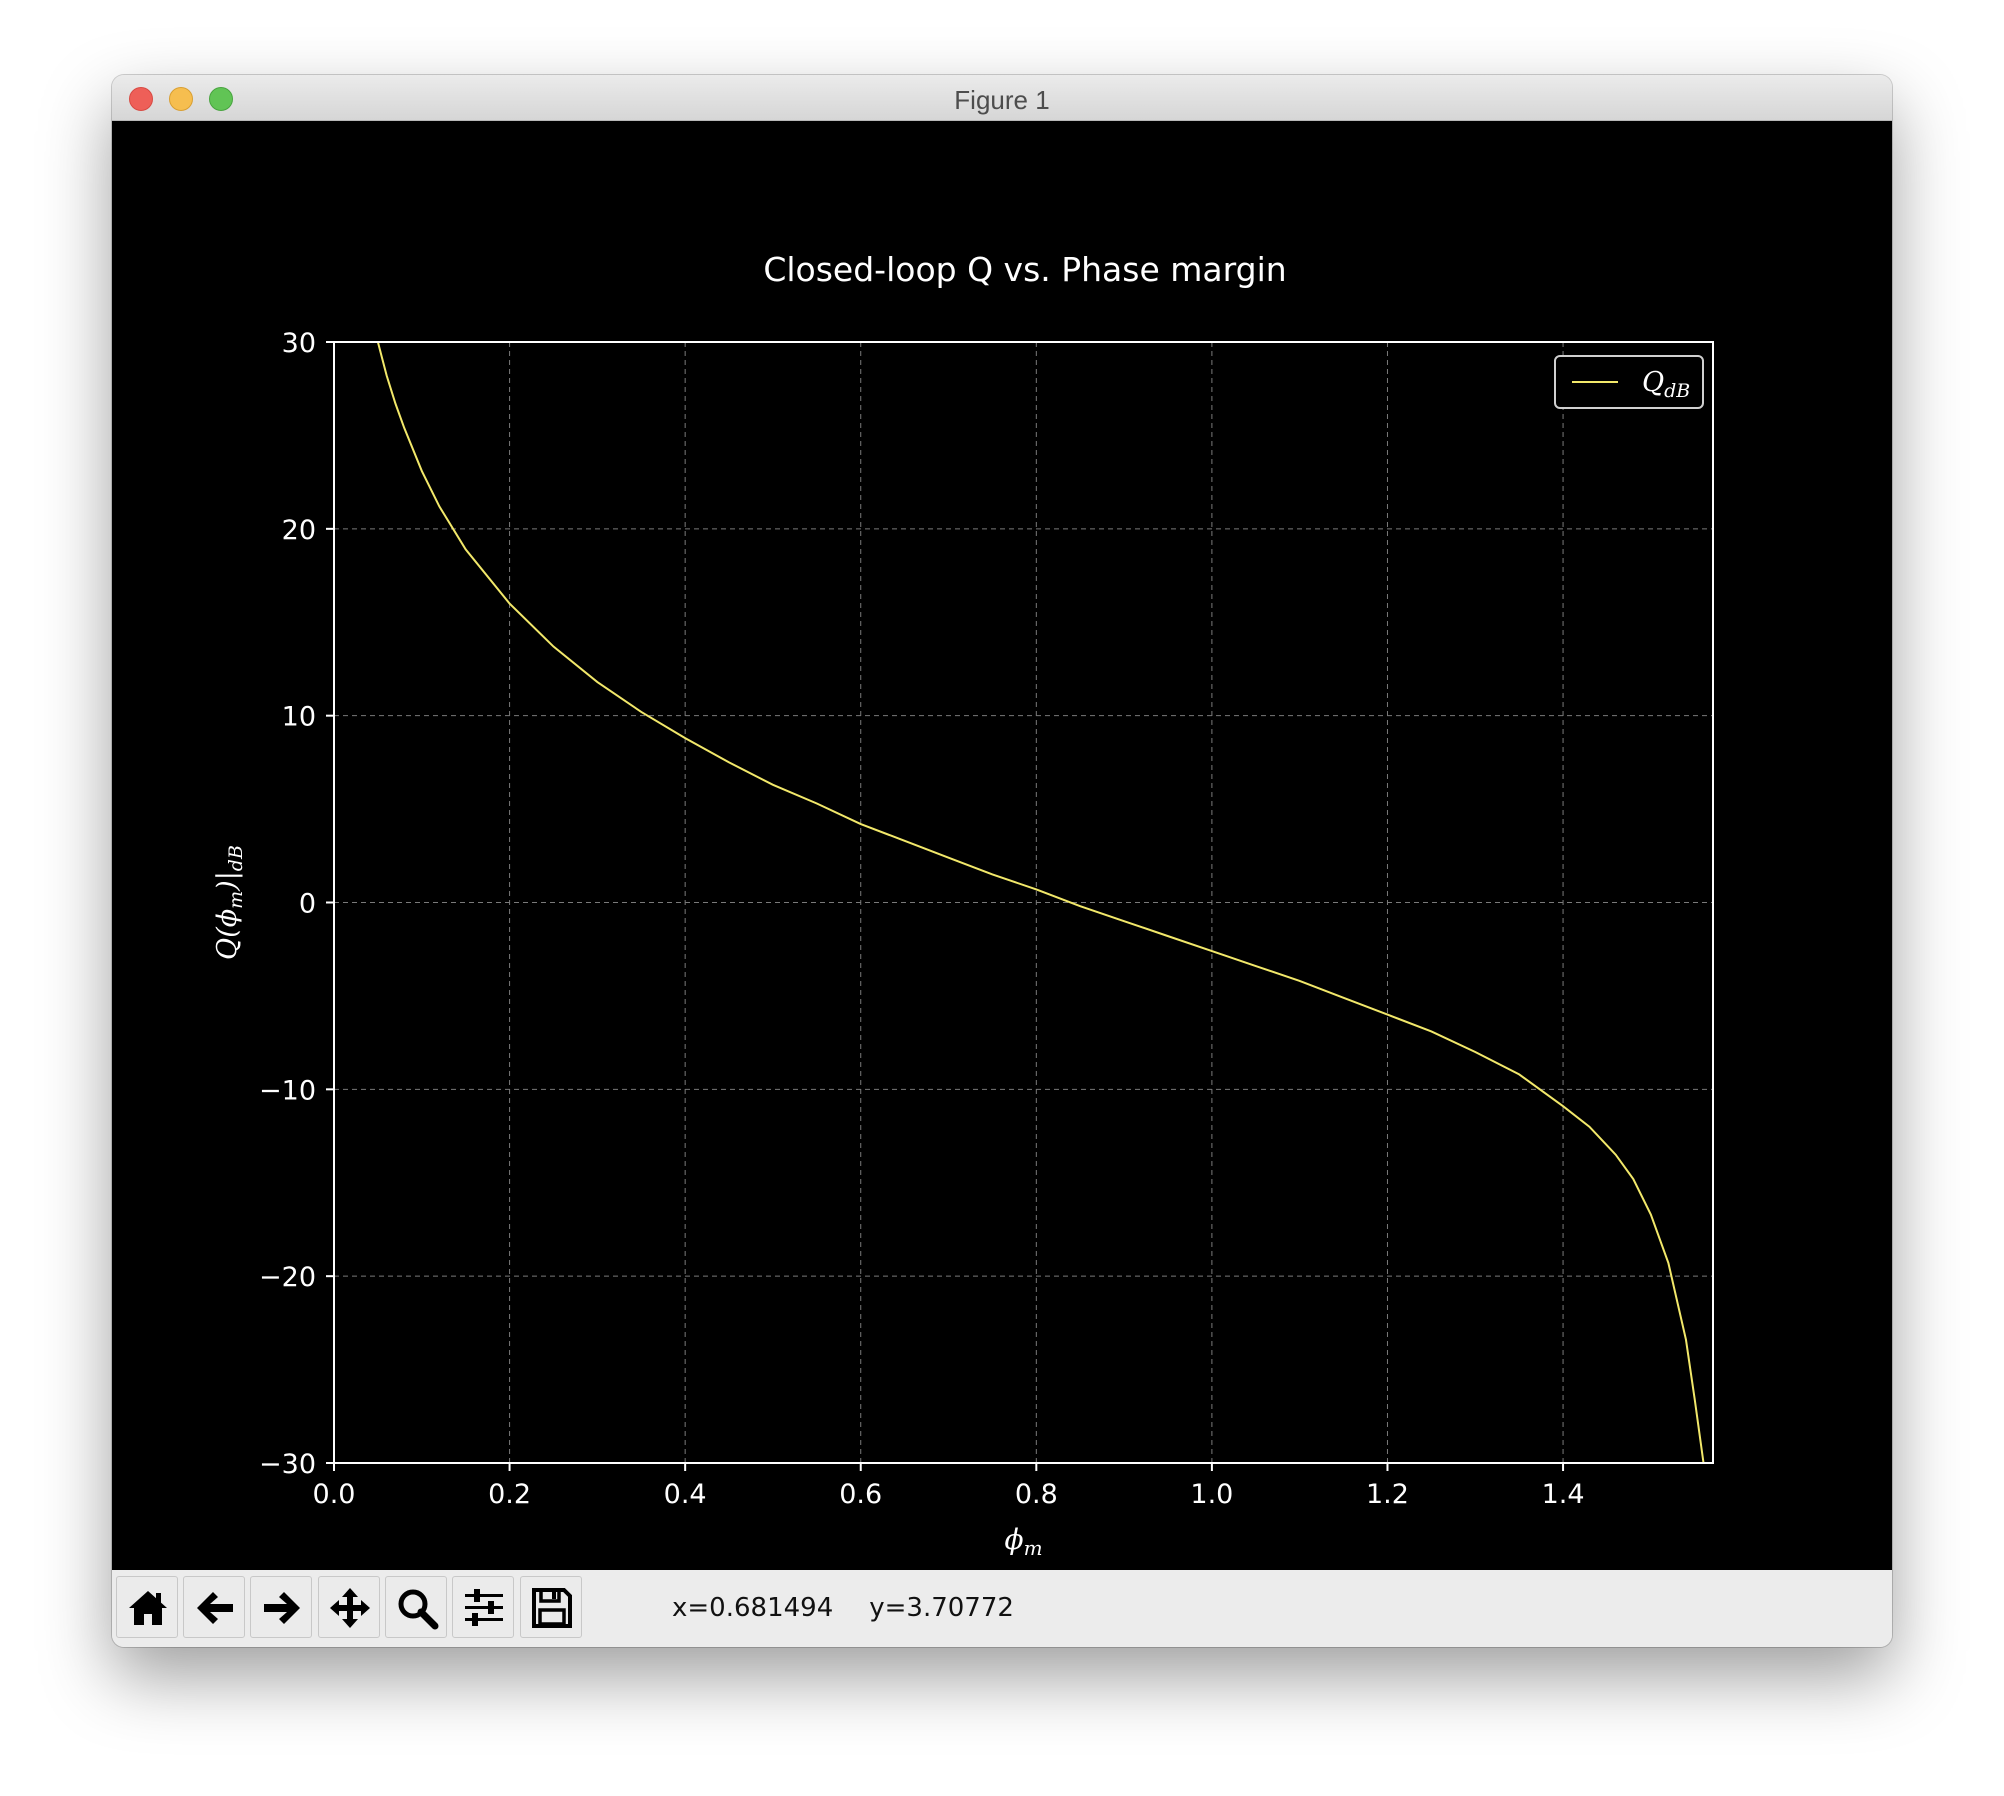 The height and width of the screenshot is (1796, 2004). What do you see at coordinates (685, 1494) in the screenshot?
I see `x-tick-label: 0.4` at bounding box center [685, 1494].